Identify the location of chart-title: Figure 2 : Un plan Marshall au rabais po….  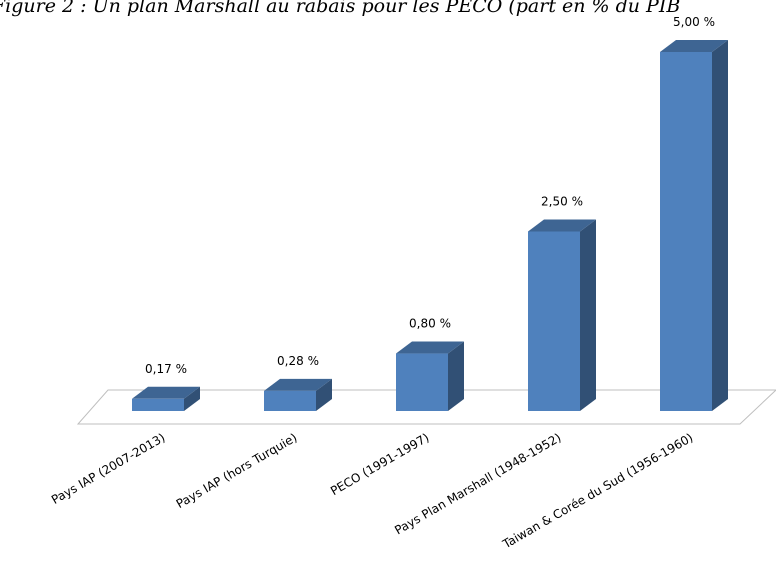
(340, 8).